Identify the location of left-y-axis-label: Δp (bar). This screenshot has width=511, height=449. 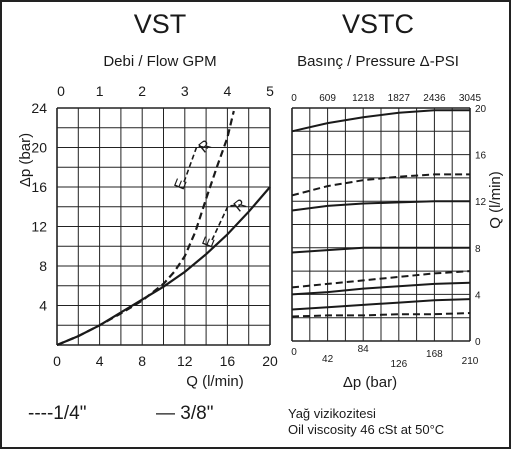
(25, 160).